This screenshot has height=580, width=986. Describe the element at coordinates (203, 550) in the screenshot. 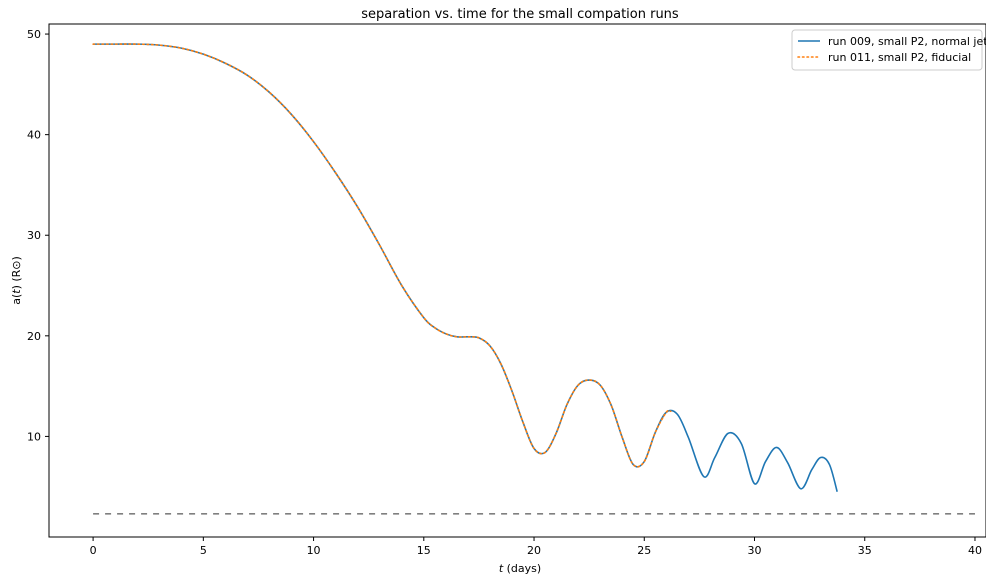

I see `x-tick-label: 5` at that location.